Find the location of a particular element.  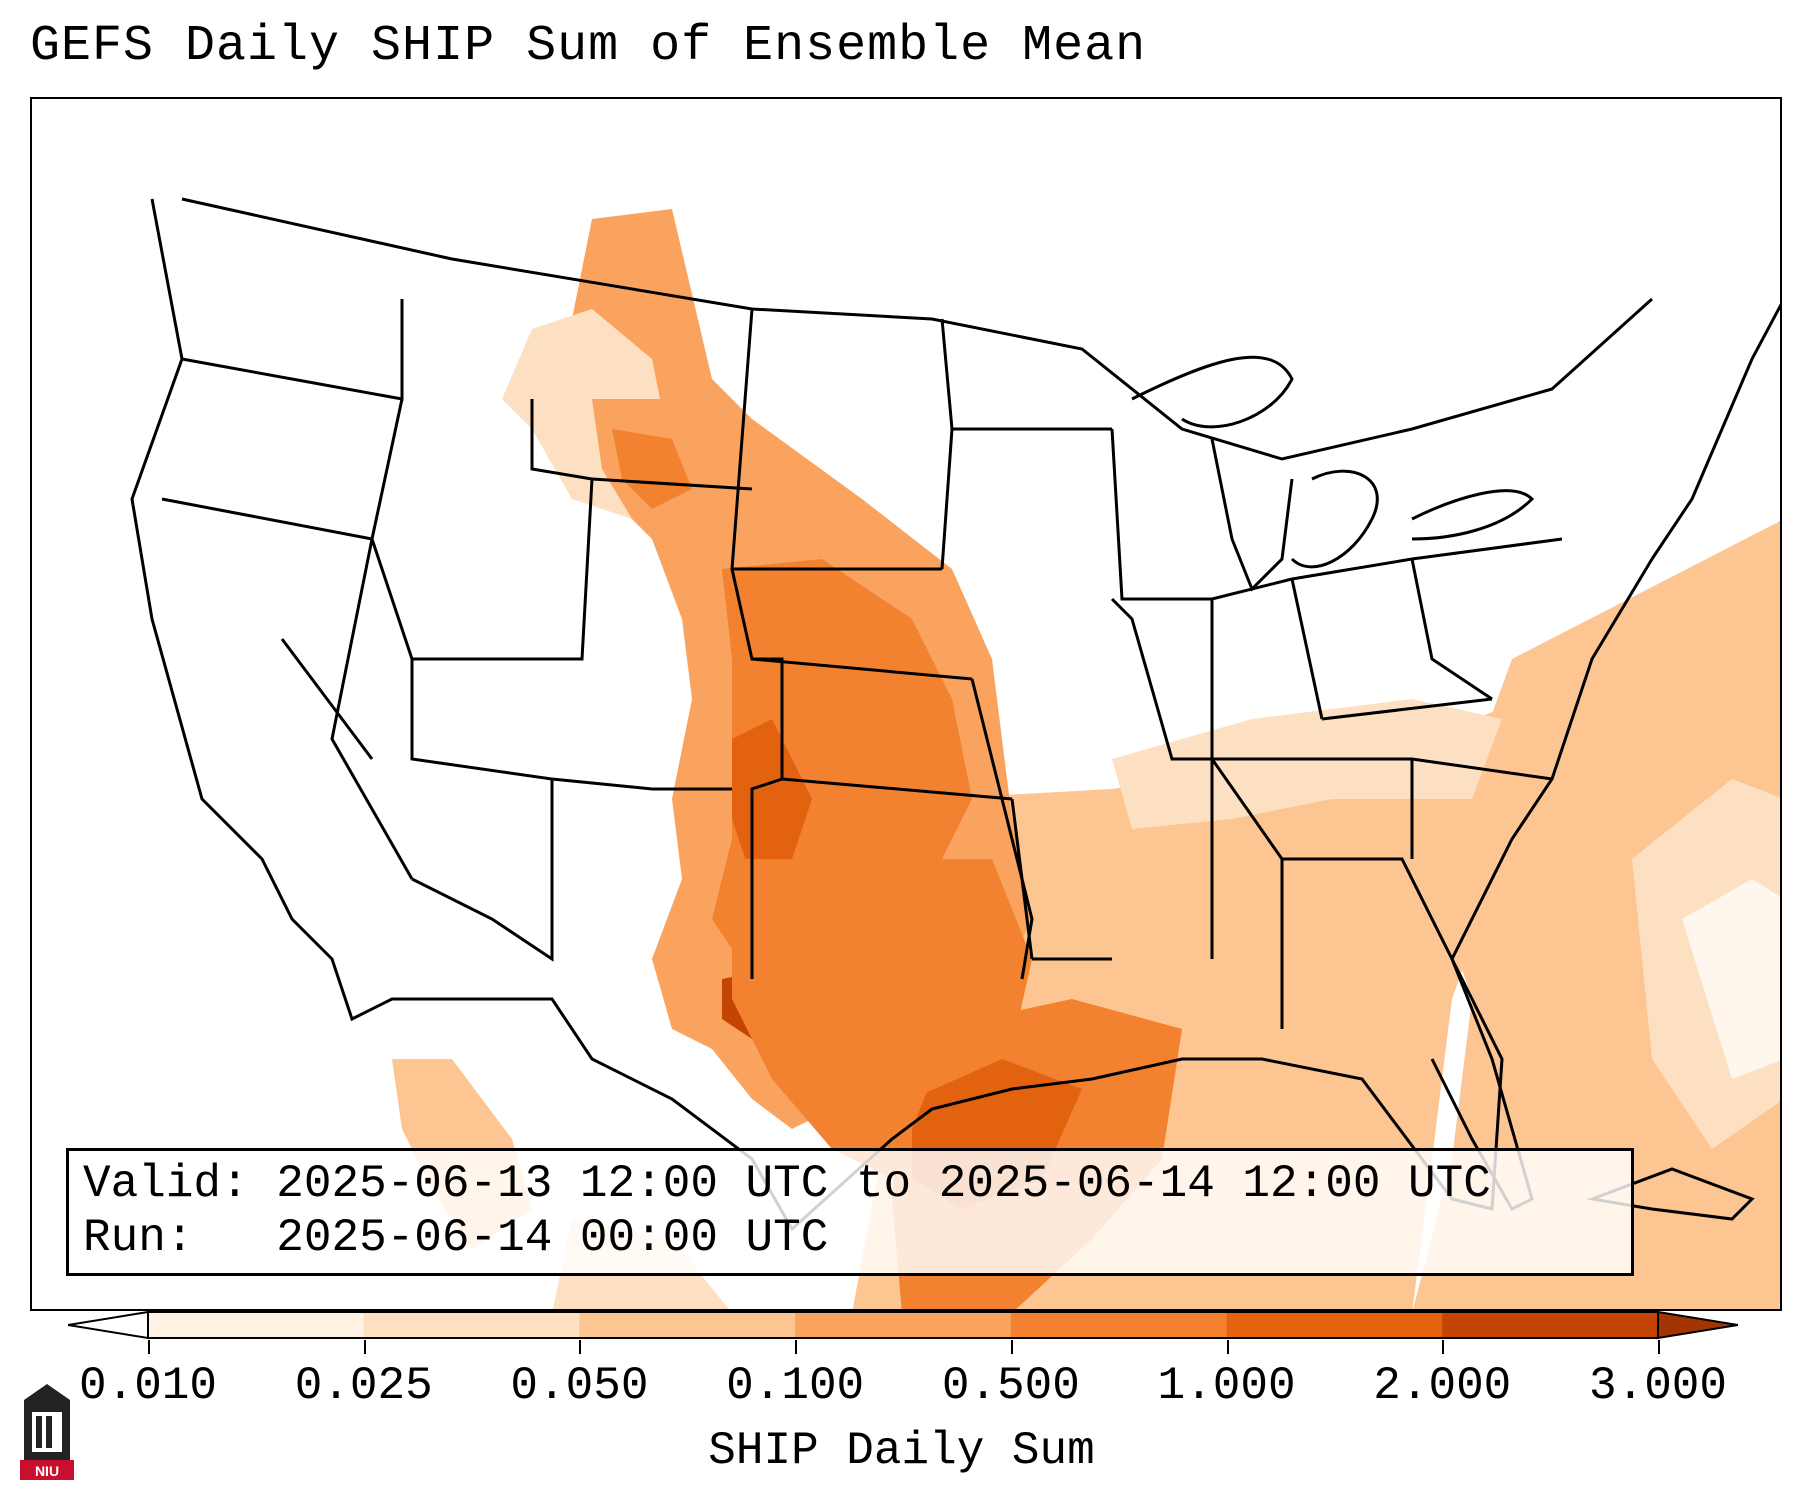

map-title: GEFS Daily SHIP Sum of Ensemble Mean is located at coordinates (588, 46).